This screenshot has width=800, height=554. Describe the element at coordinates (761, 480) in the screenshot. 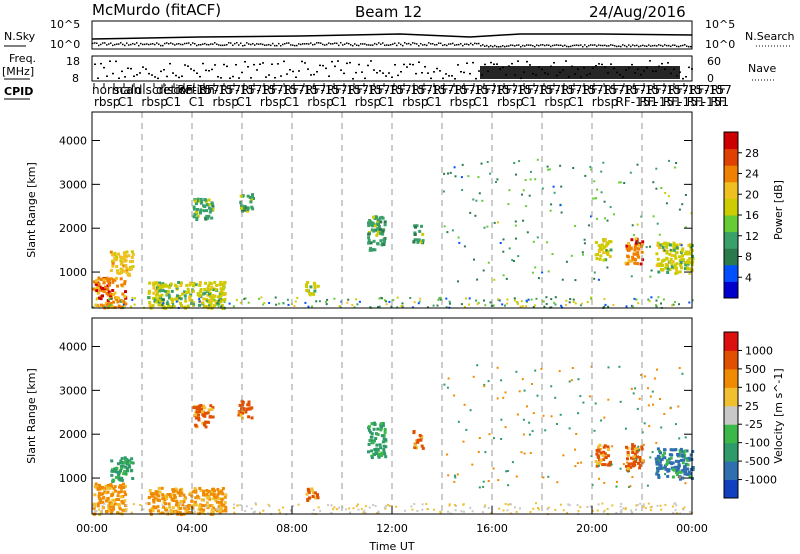

I see `colorbar-tick-label: -1000` at that location.